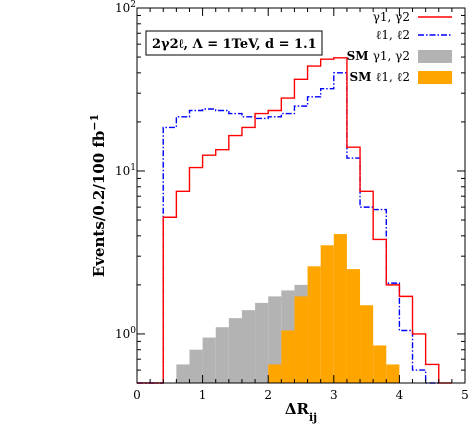 Image resolution: width=471 pixels, height=429 pixels. I want to click on legend-label-1: ℓ1, ℓ2, so click(393, 35).